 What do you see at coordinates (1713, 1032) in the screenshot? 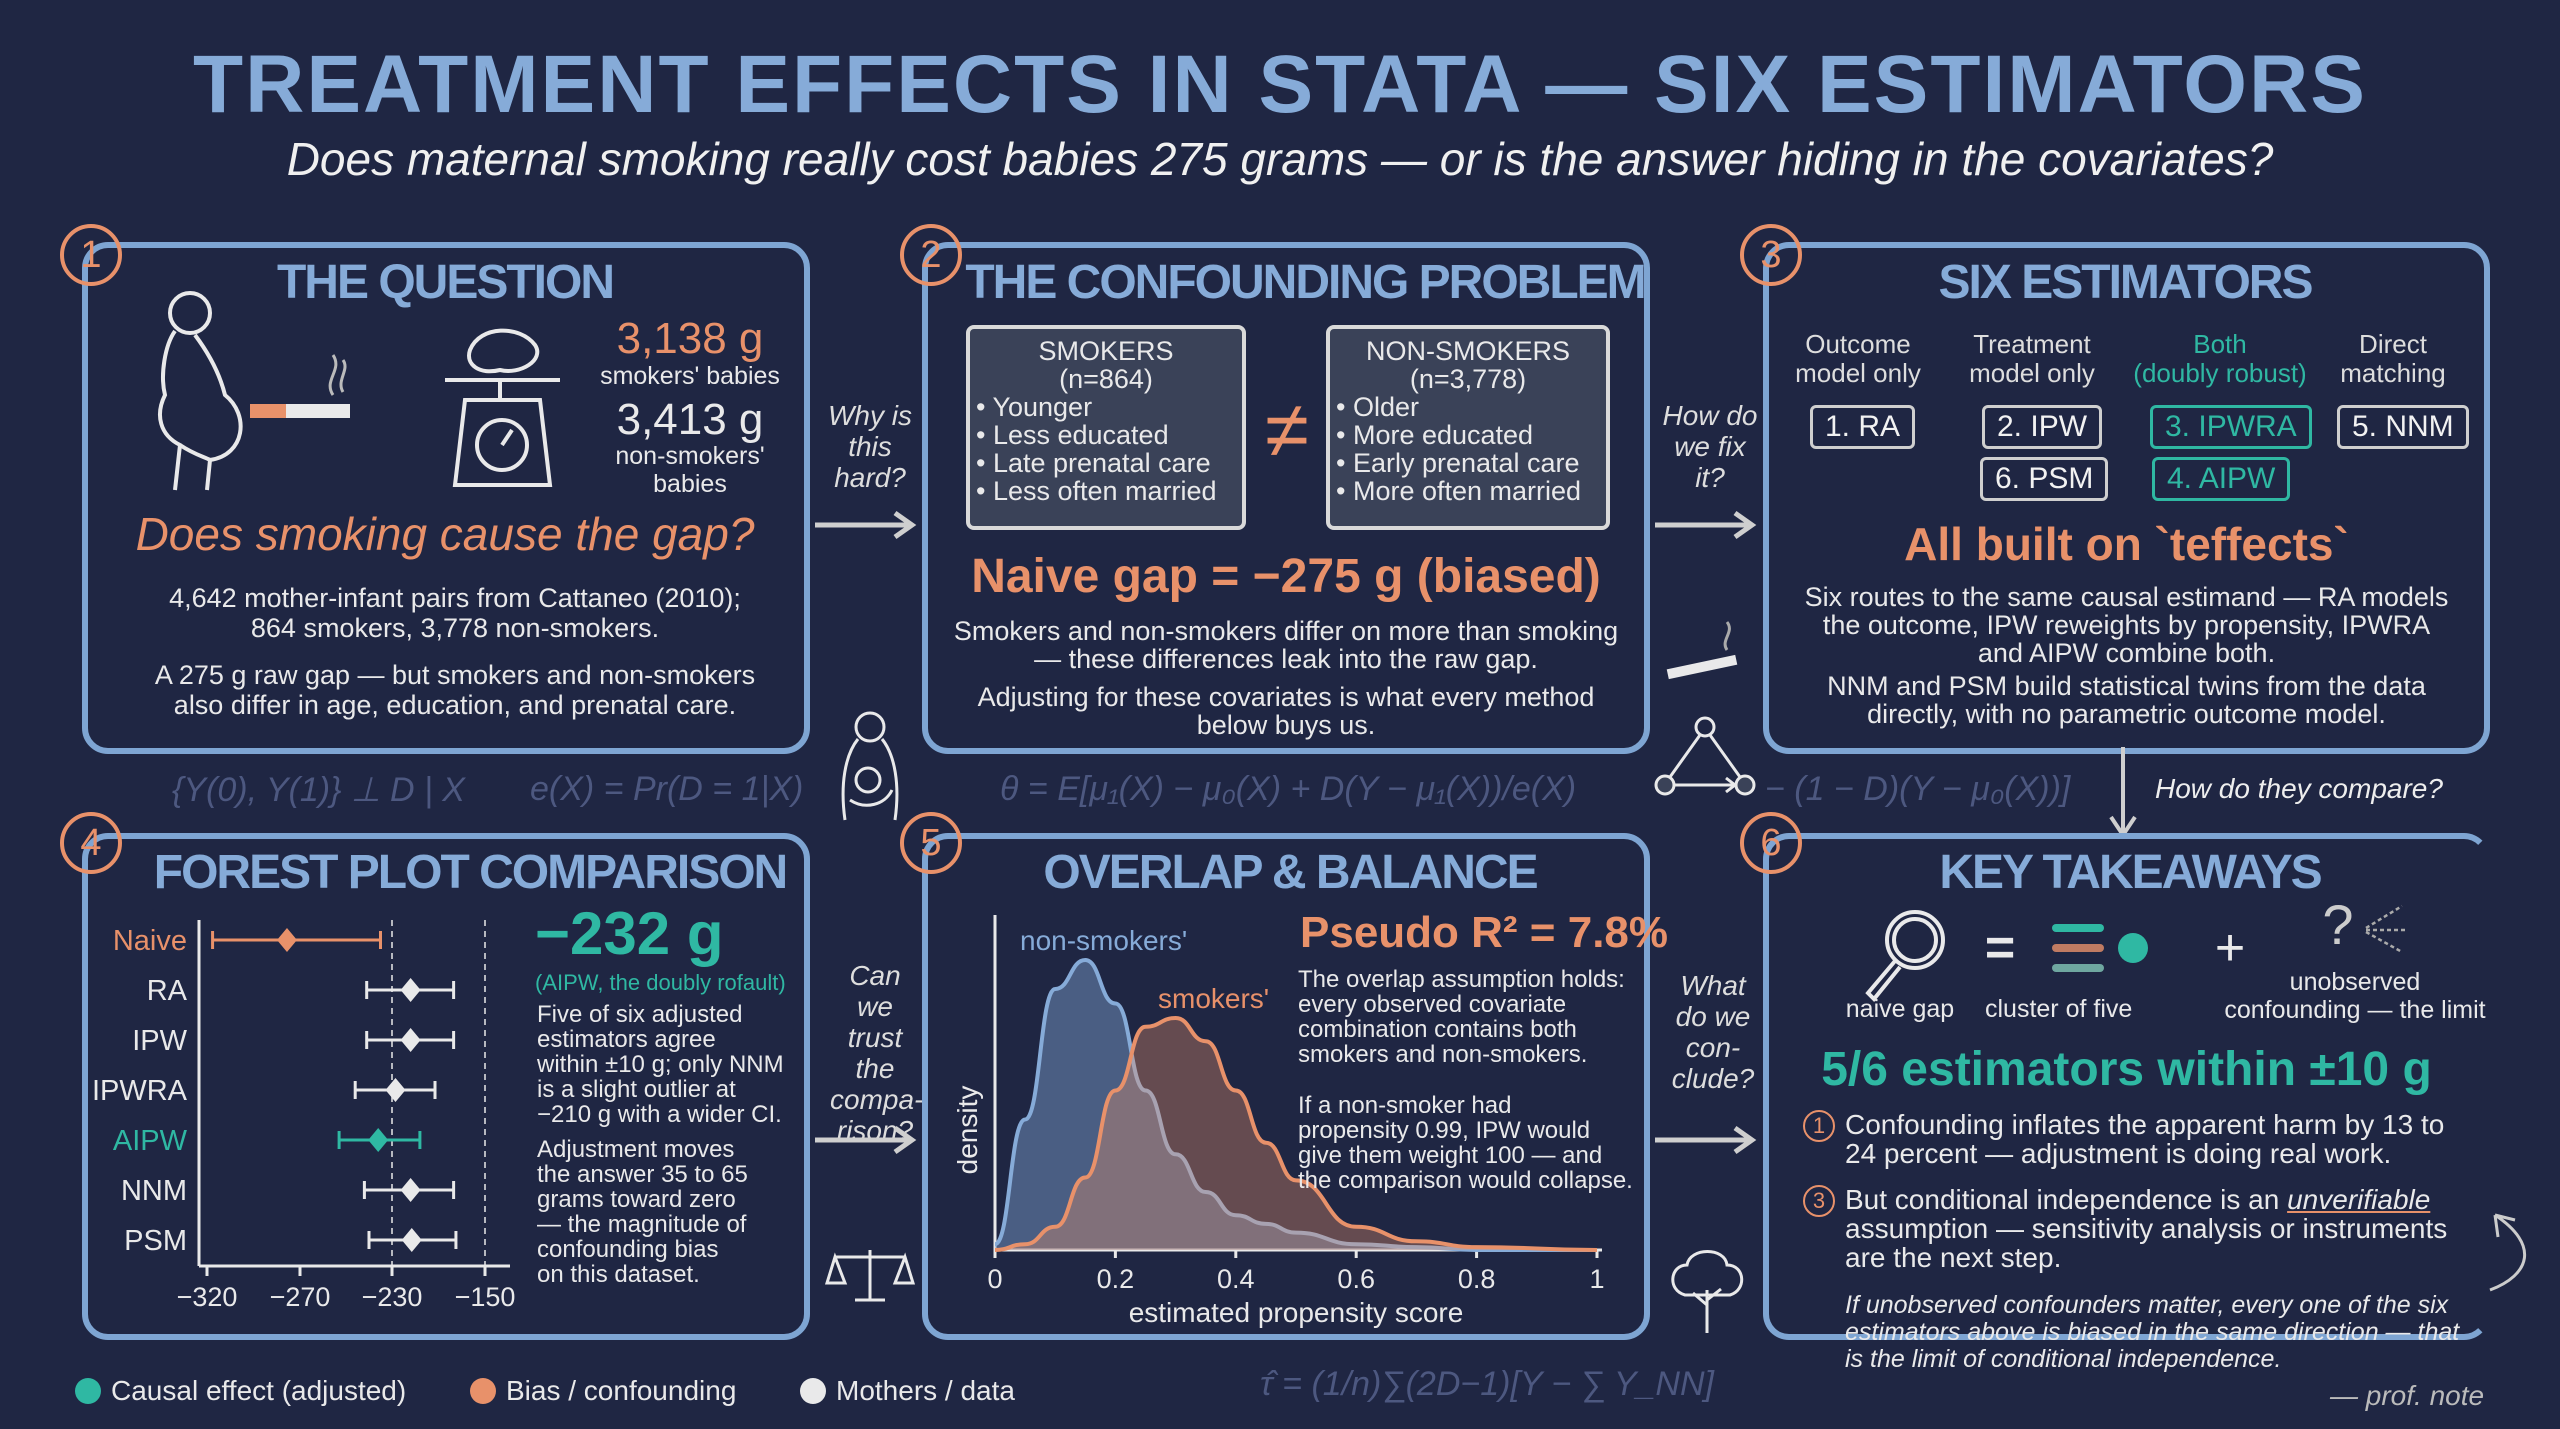
I see `arrow-label: What do we con-clude?` at bounding box center [1713, 1032].